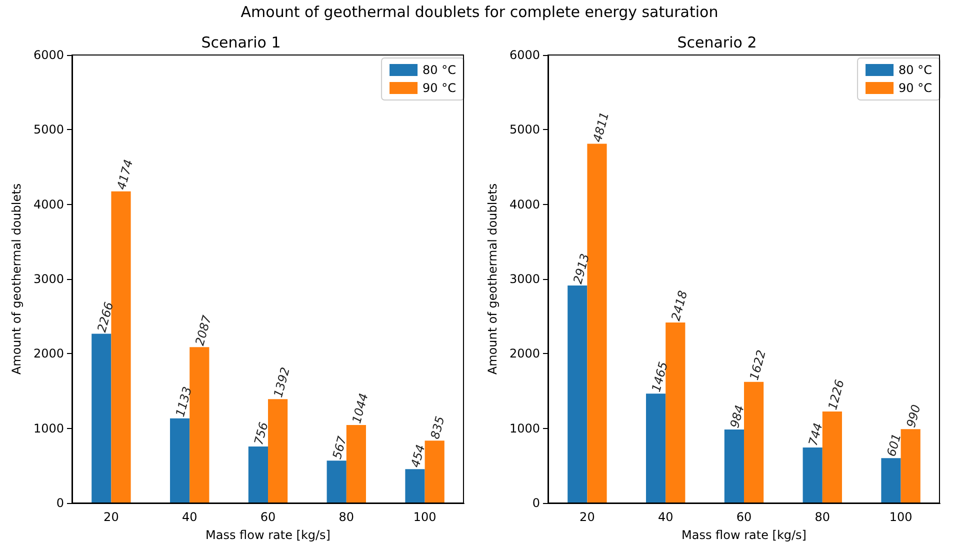 Image resolution: width=959 pixels, height=550 pixels. Describe the element at coordinates (340, 447) in the screenshot. I see `data-label: 567` at that location.